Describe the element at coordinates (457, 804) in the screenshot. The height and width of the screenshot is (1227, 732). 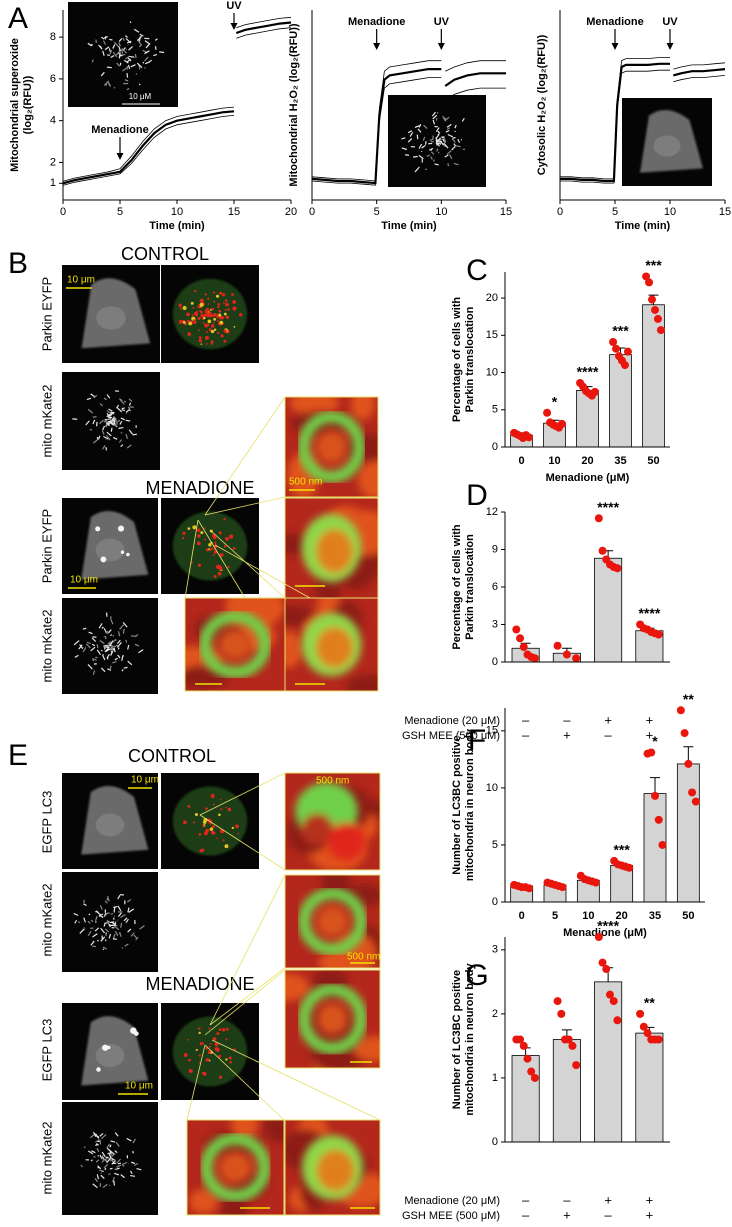
I see `y-axis-label: Number of LC3BC positive` at that location.